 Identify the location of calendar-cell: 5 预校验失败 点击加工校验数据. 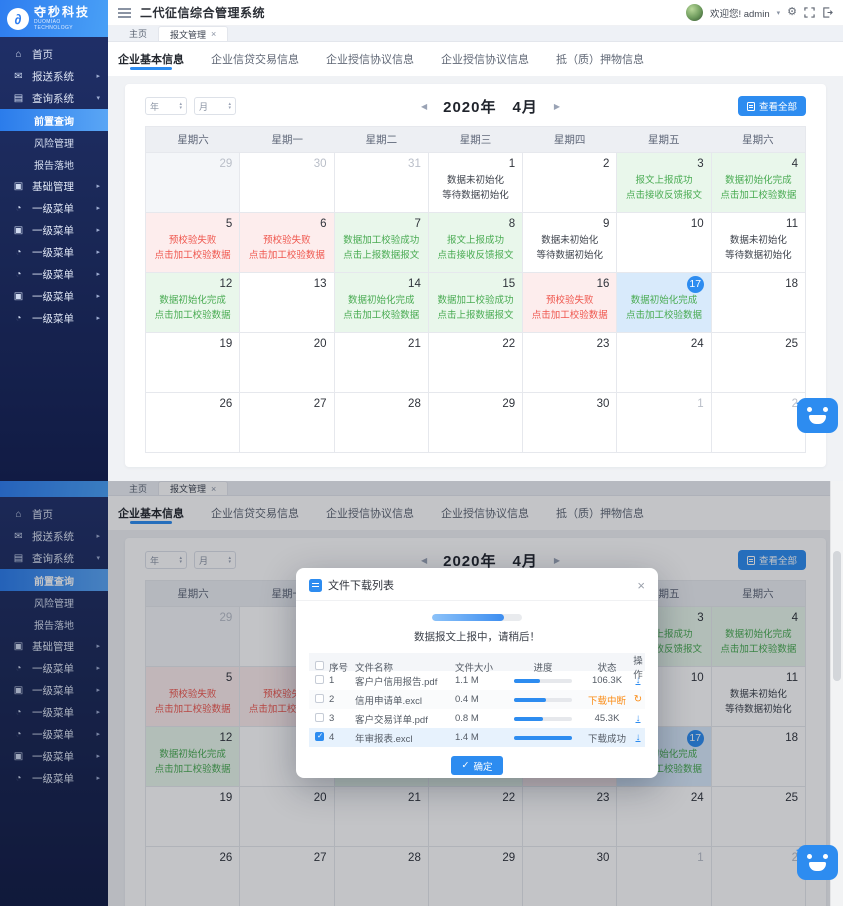
(193, 243).